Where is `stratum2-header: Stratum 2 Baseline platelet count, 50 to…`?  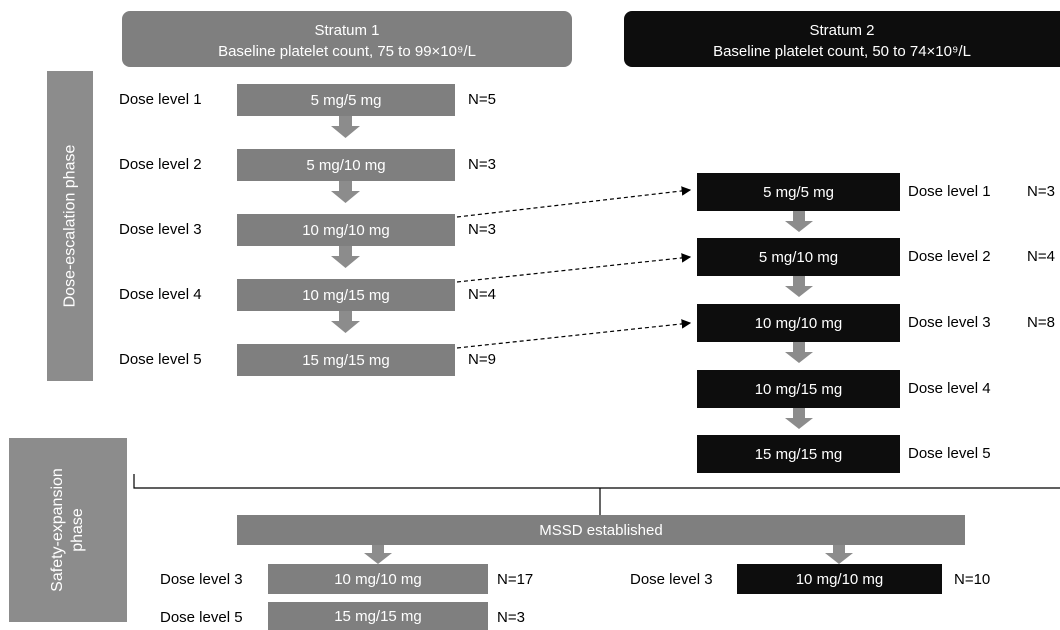
stratum2-header: Stratum 2 Baseline platelet count, 50 to… is located at coordinates (842, 39).